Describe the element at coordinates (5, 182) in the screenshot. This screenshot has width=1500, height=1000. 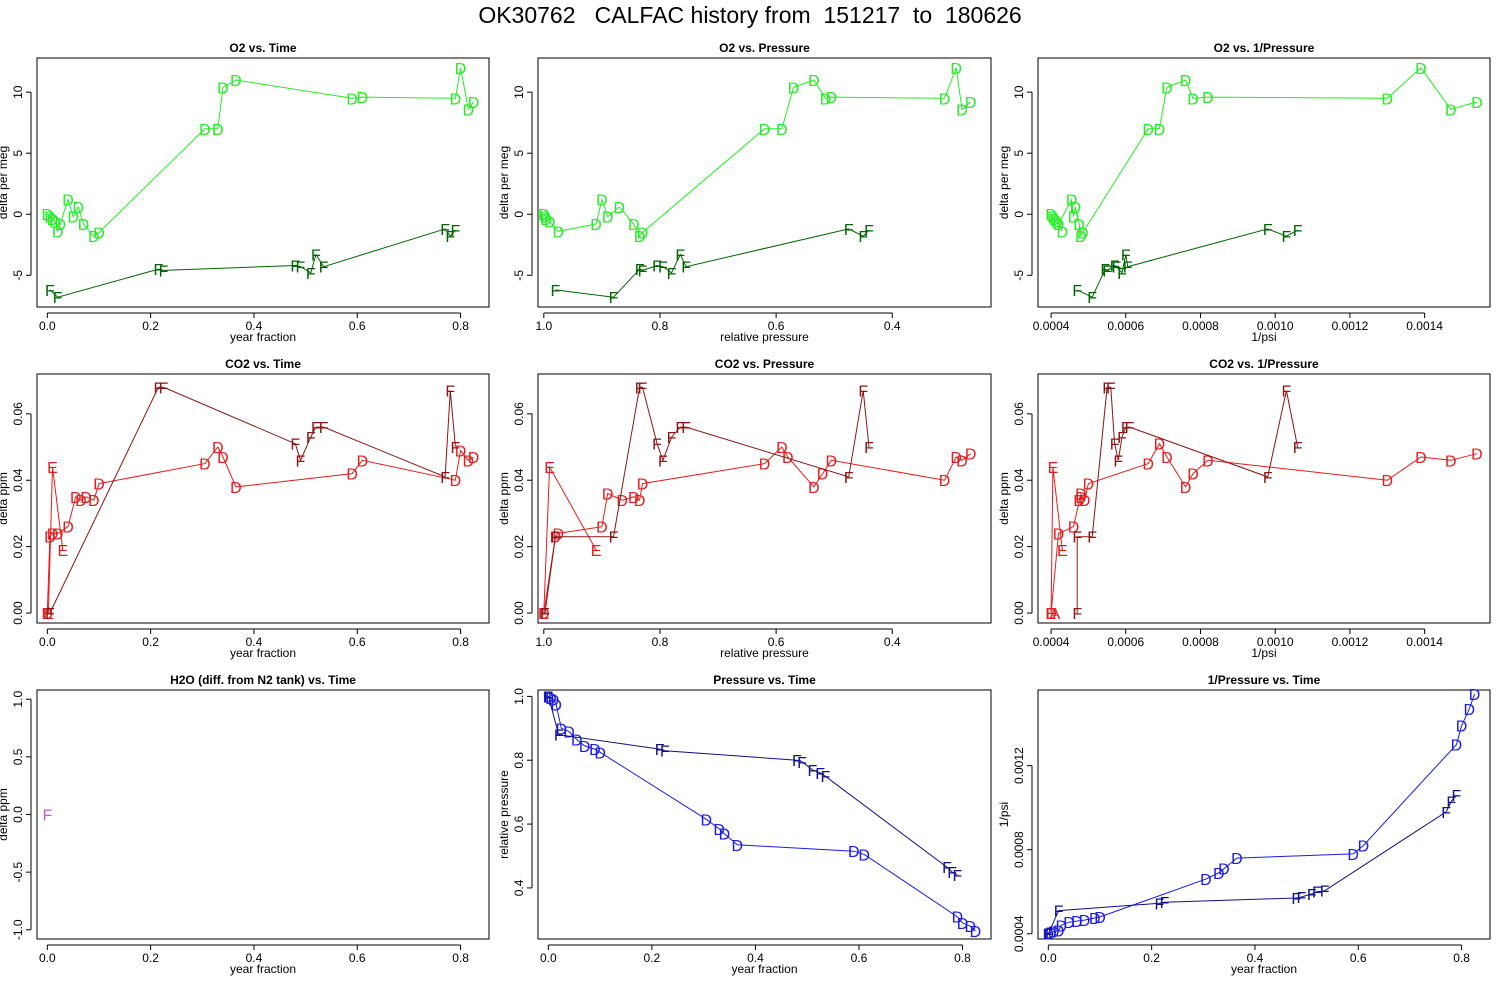
I see `y-axis-label: delta per meg` at that location.